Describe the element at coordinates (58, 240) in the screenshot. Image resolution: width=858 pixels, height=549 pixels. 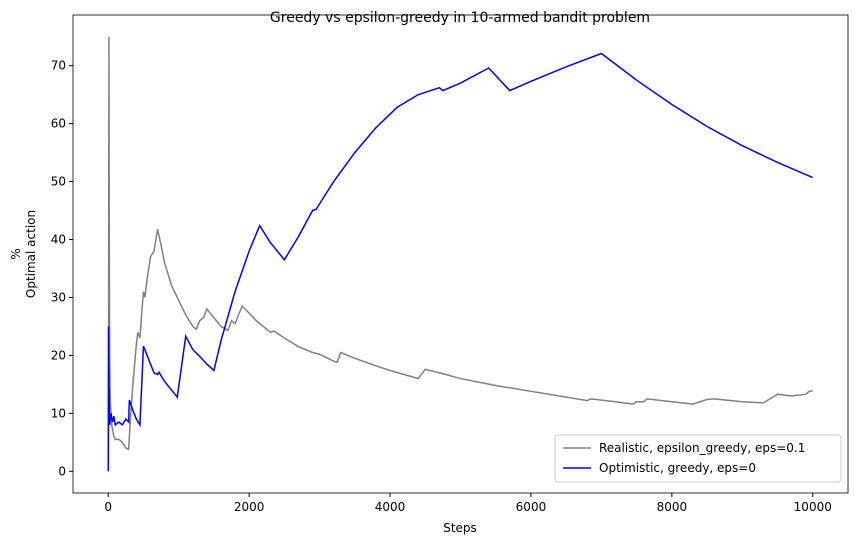
I see `y-tick-label: 40` at that location.